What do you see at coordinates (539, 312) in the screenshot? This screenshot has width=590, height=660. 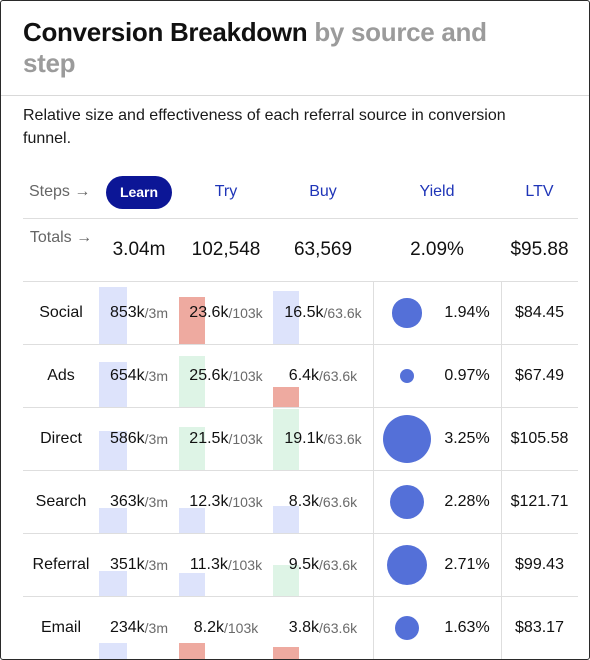 I see `ltv-value: $84.45` at bounding box center [539, 312].